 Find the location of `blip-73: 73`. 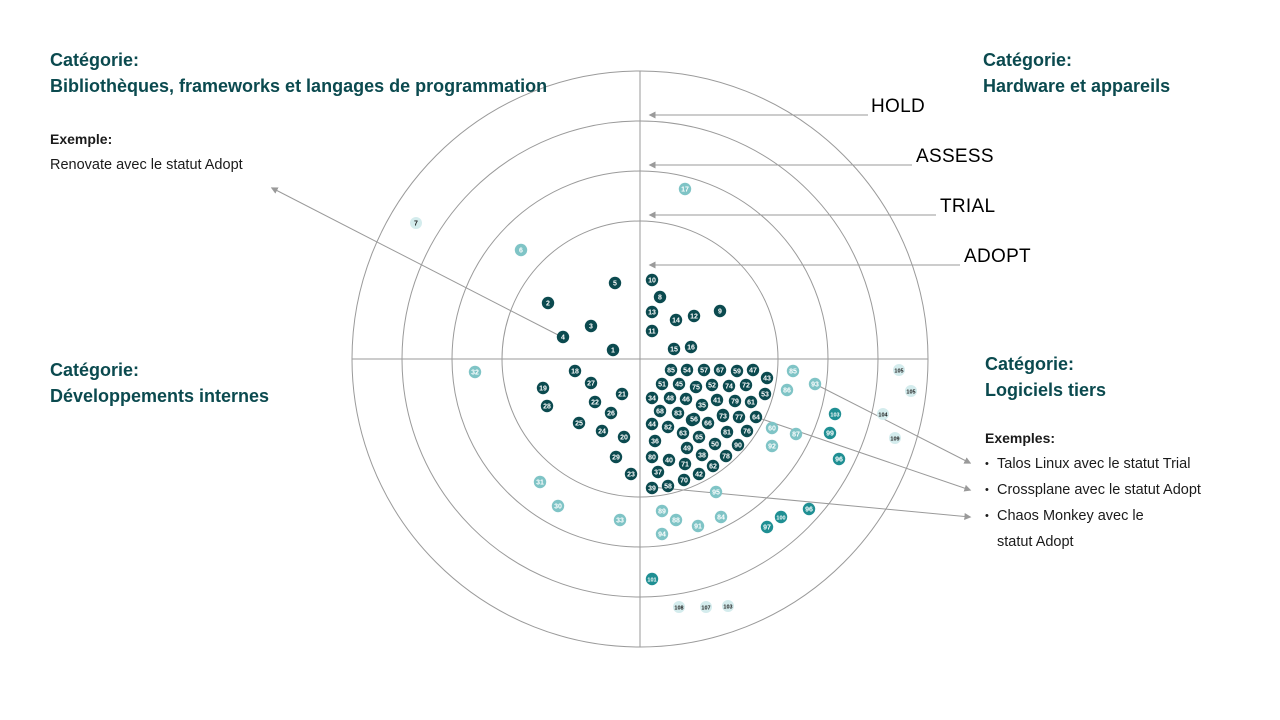

blip-73: 73 is located at coordinates (723, 416).